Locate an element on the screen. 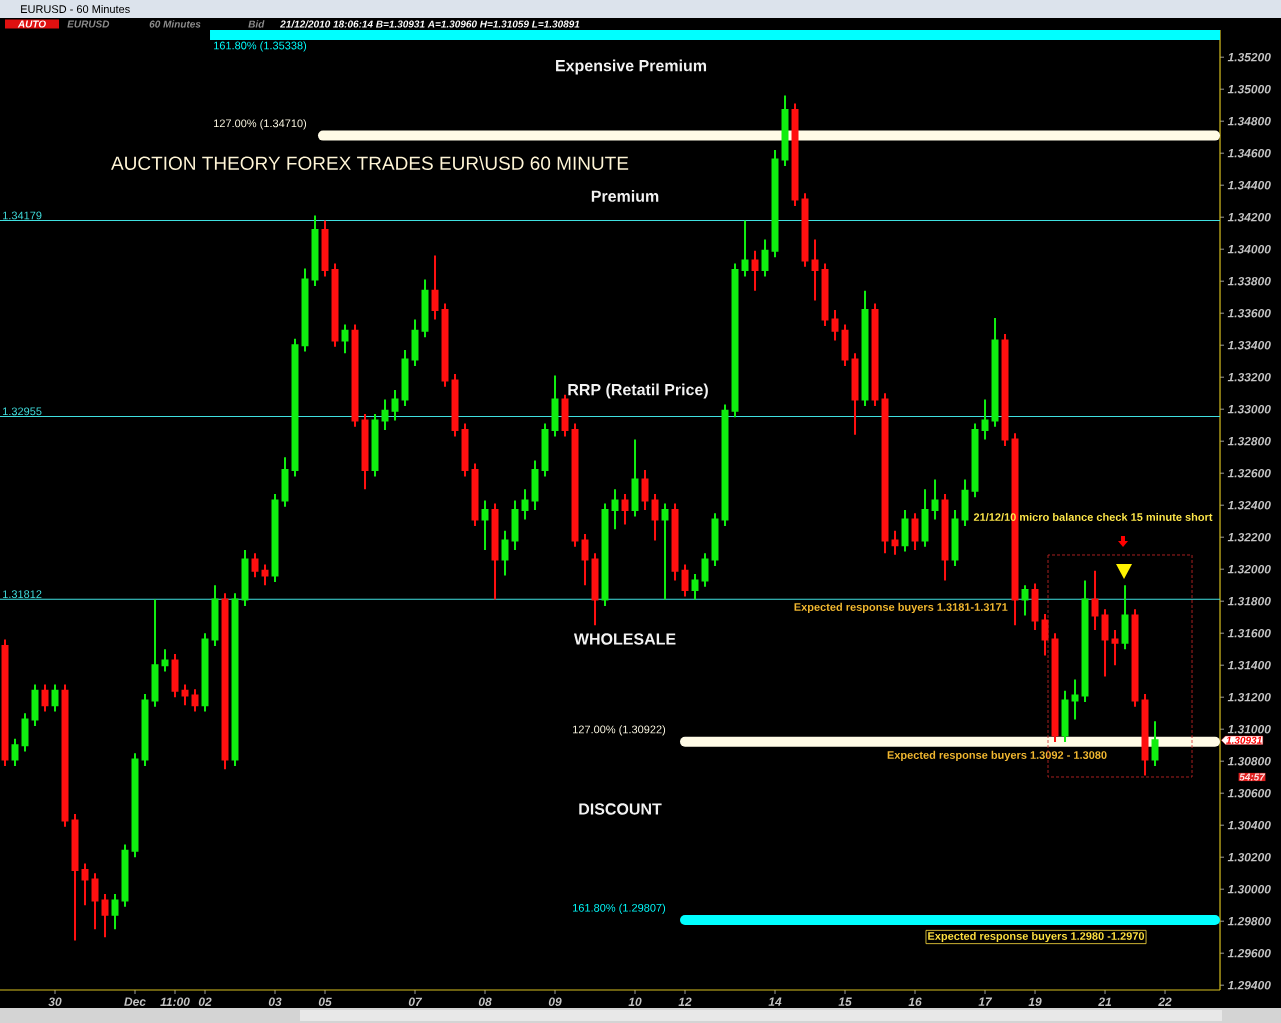 The width and height of the screenshot is (1281, 1023). y-tick-label: 1.35000 is located at coordinates (1249, 89).